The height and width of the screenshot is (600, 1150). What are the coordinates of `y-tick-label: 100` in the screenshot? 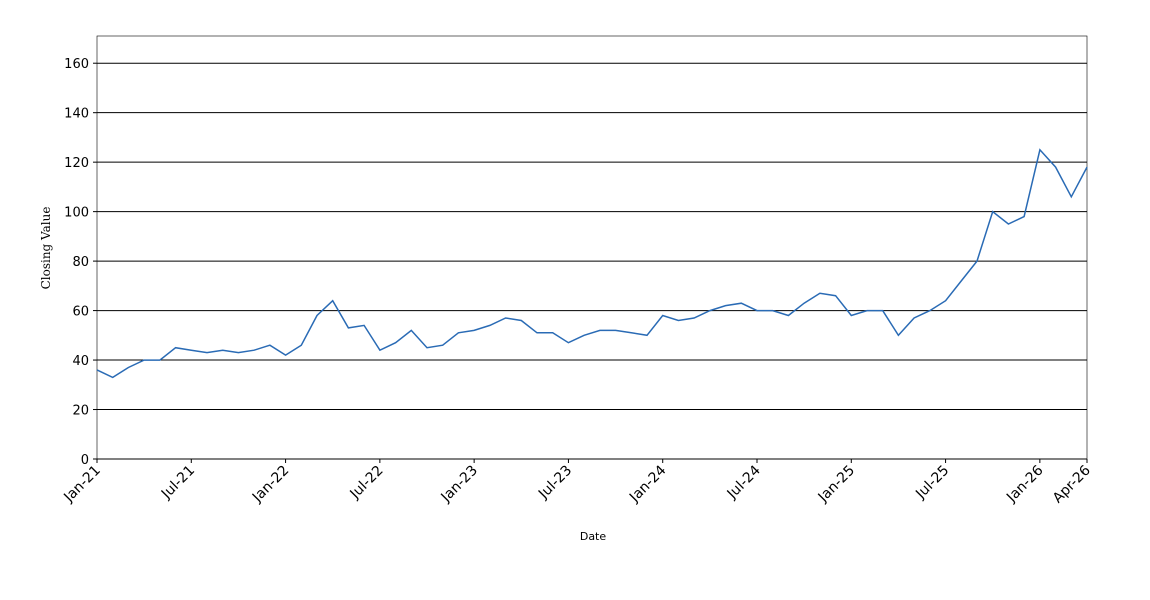 It's located at (76, 213).